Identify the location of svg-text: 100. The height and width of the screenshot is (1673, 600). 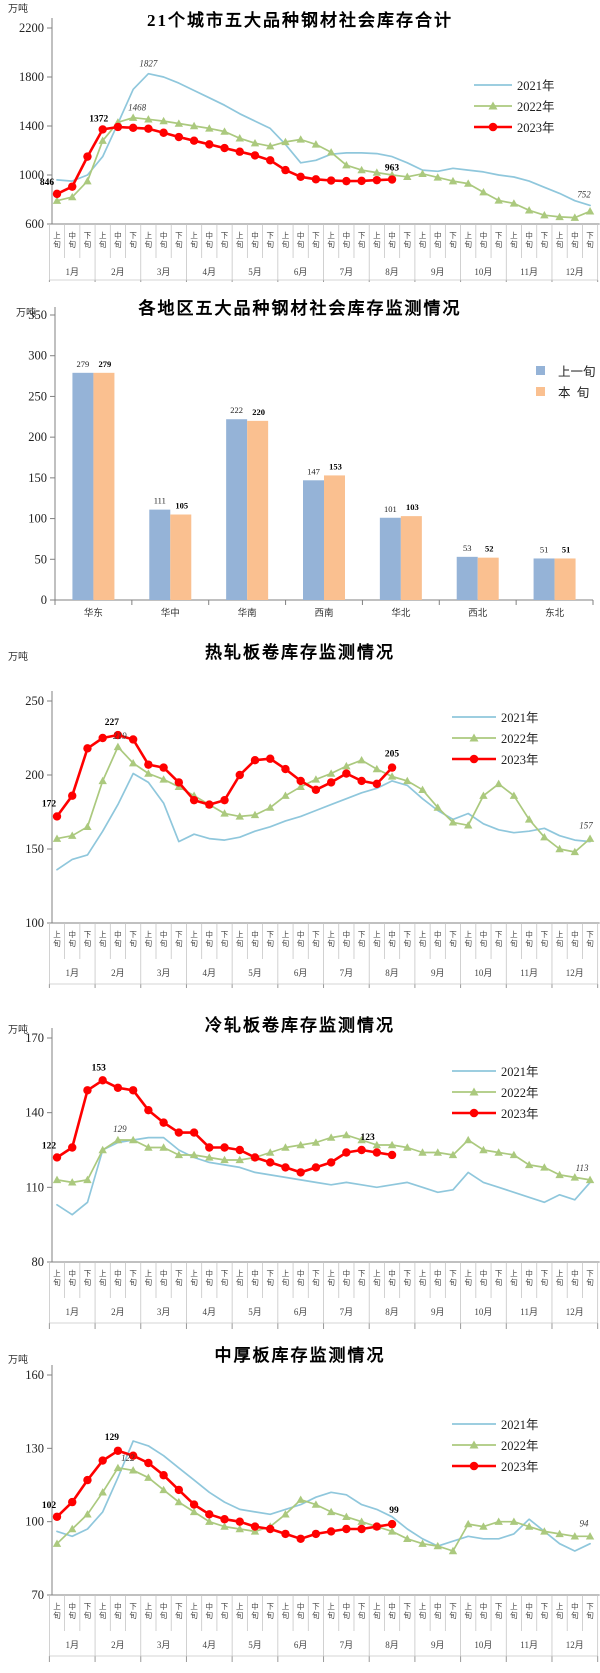
(34, 1522).